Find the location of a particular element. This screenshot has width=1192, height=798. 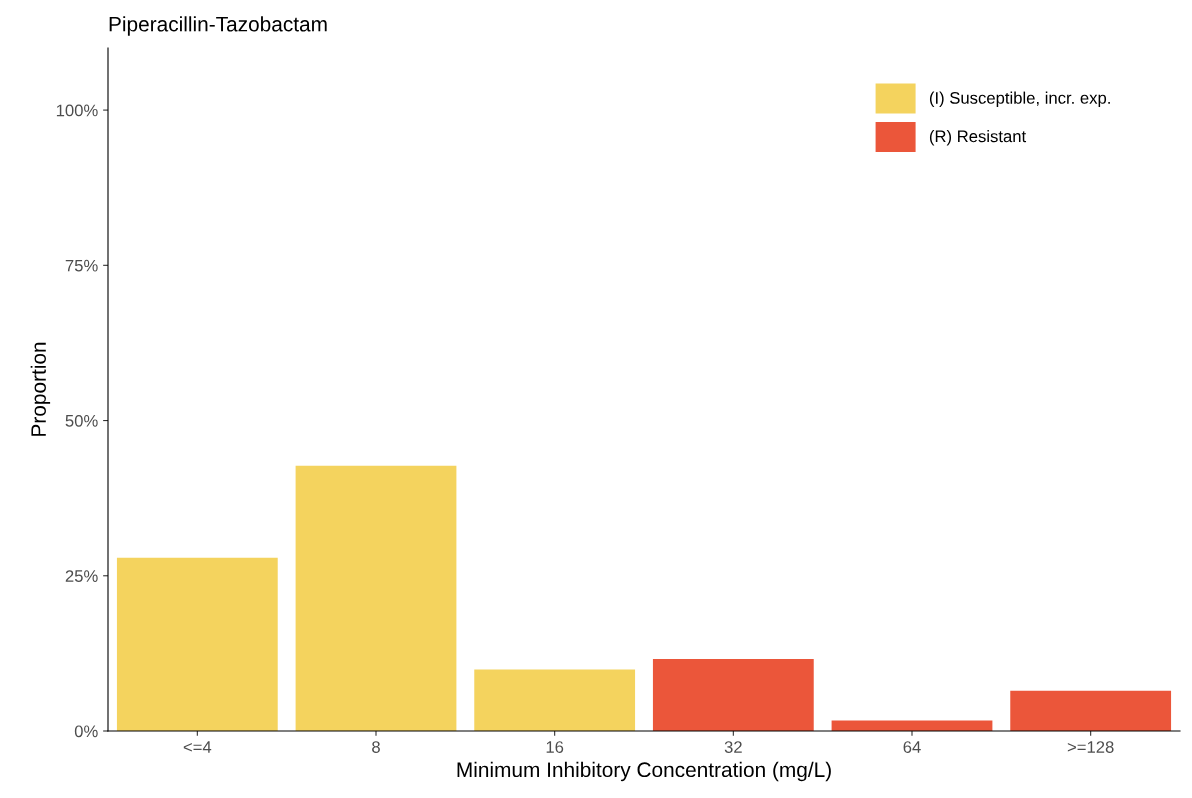

y-tick-label: 25% is located at coordinates (81, 576).